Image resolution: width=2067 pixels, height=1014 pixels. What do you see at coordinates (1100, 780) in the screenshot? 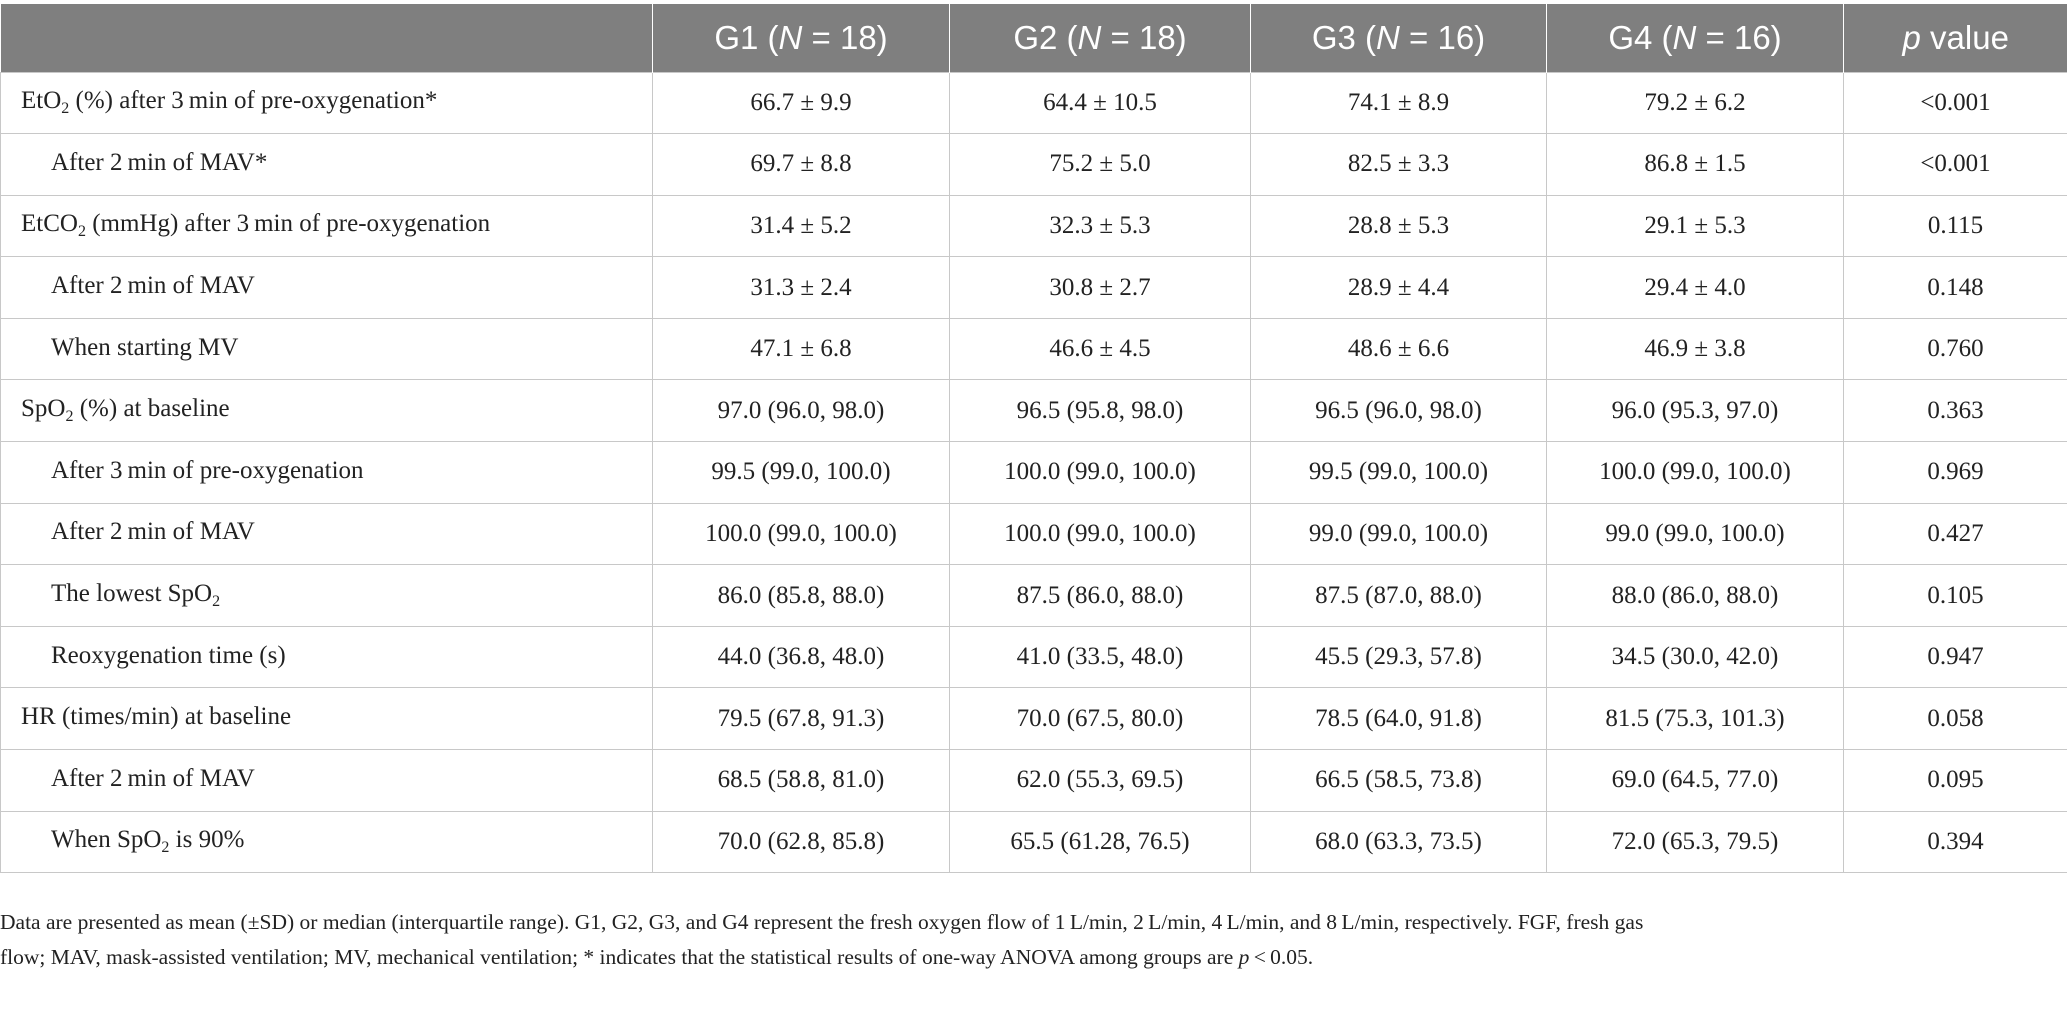
I see `group-value-cell: 62.0 (55.3, 69.5)` at bounding box center [1100, 780].